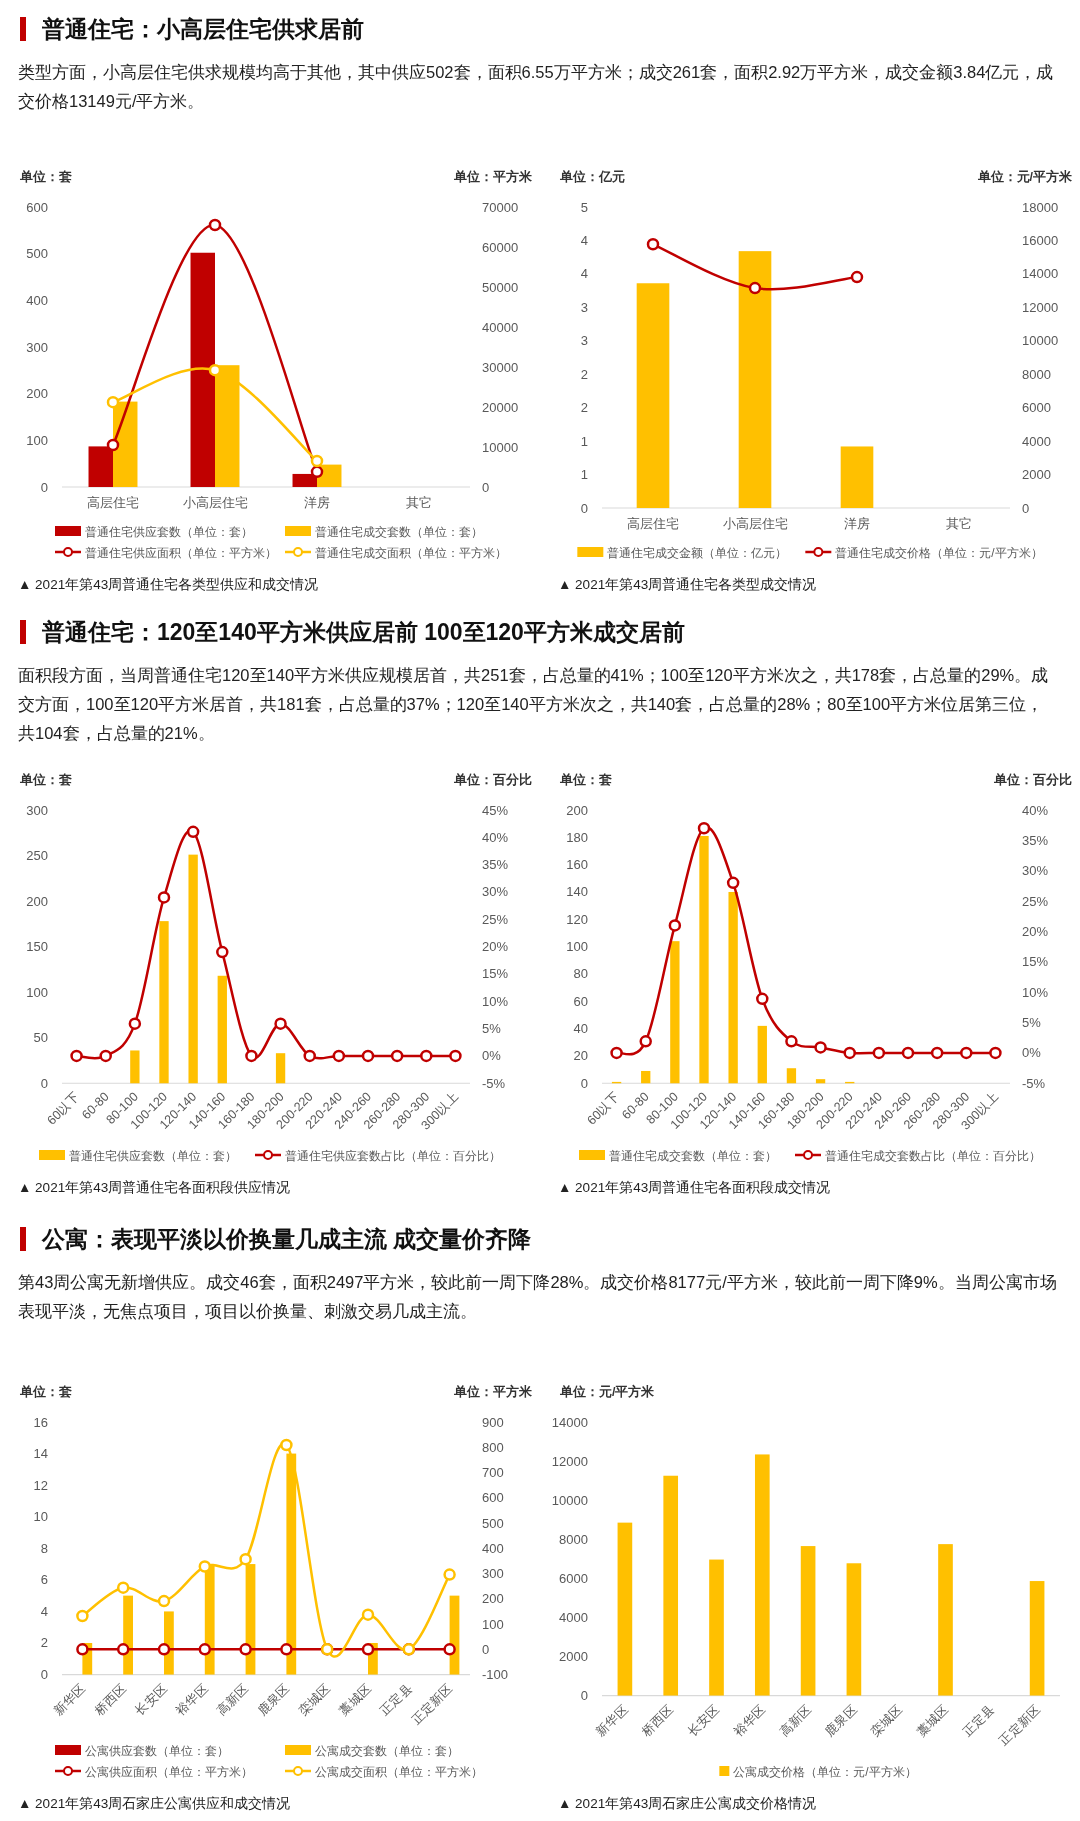  I want to click on x-tick-label: 洋房, so click(317, 502).